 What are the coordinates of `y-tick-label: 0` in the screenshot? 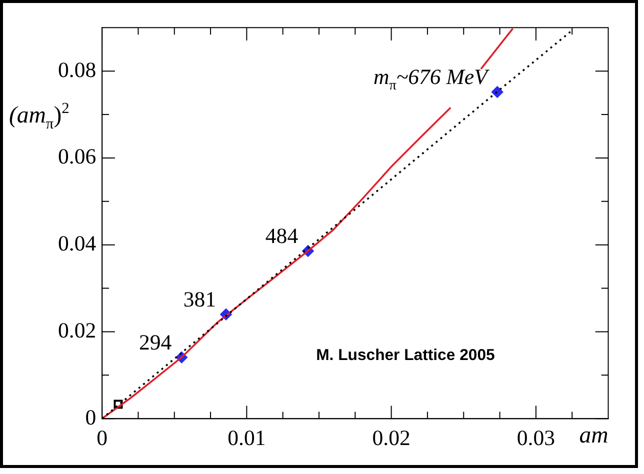 It's located at (90, 417).